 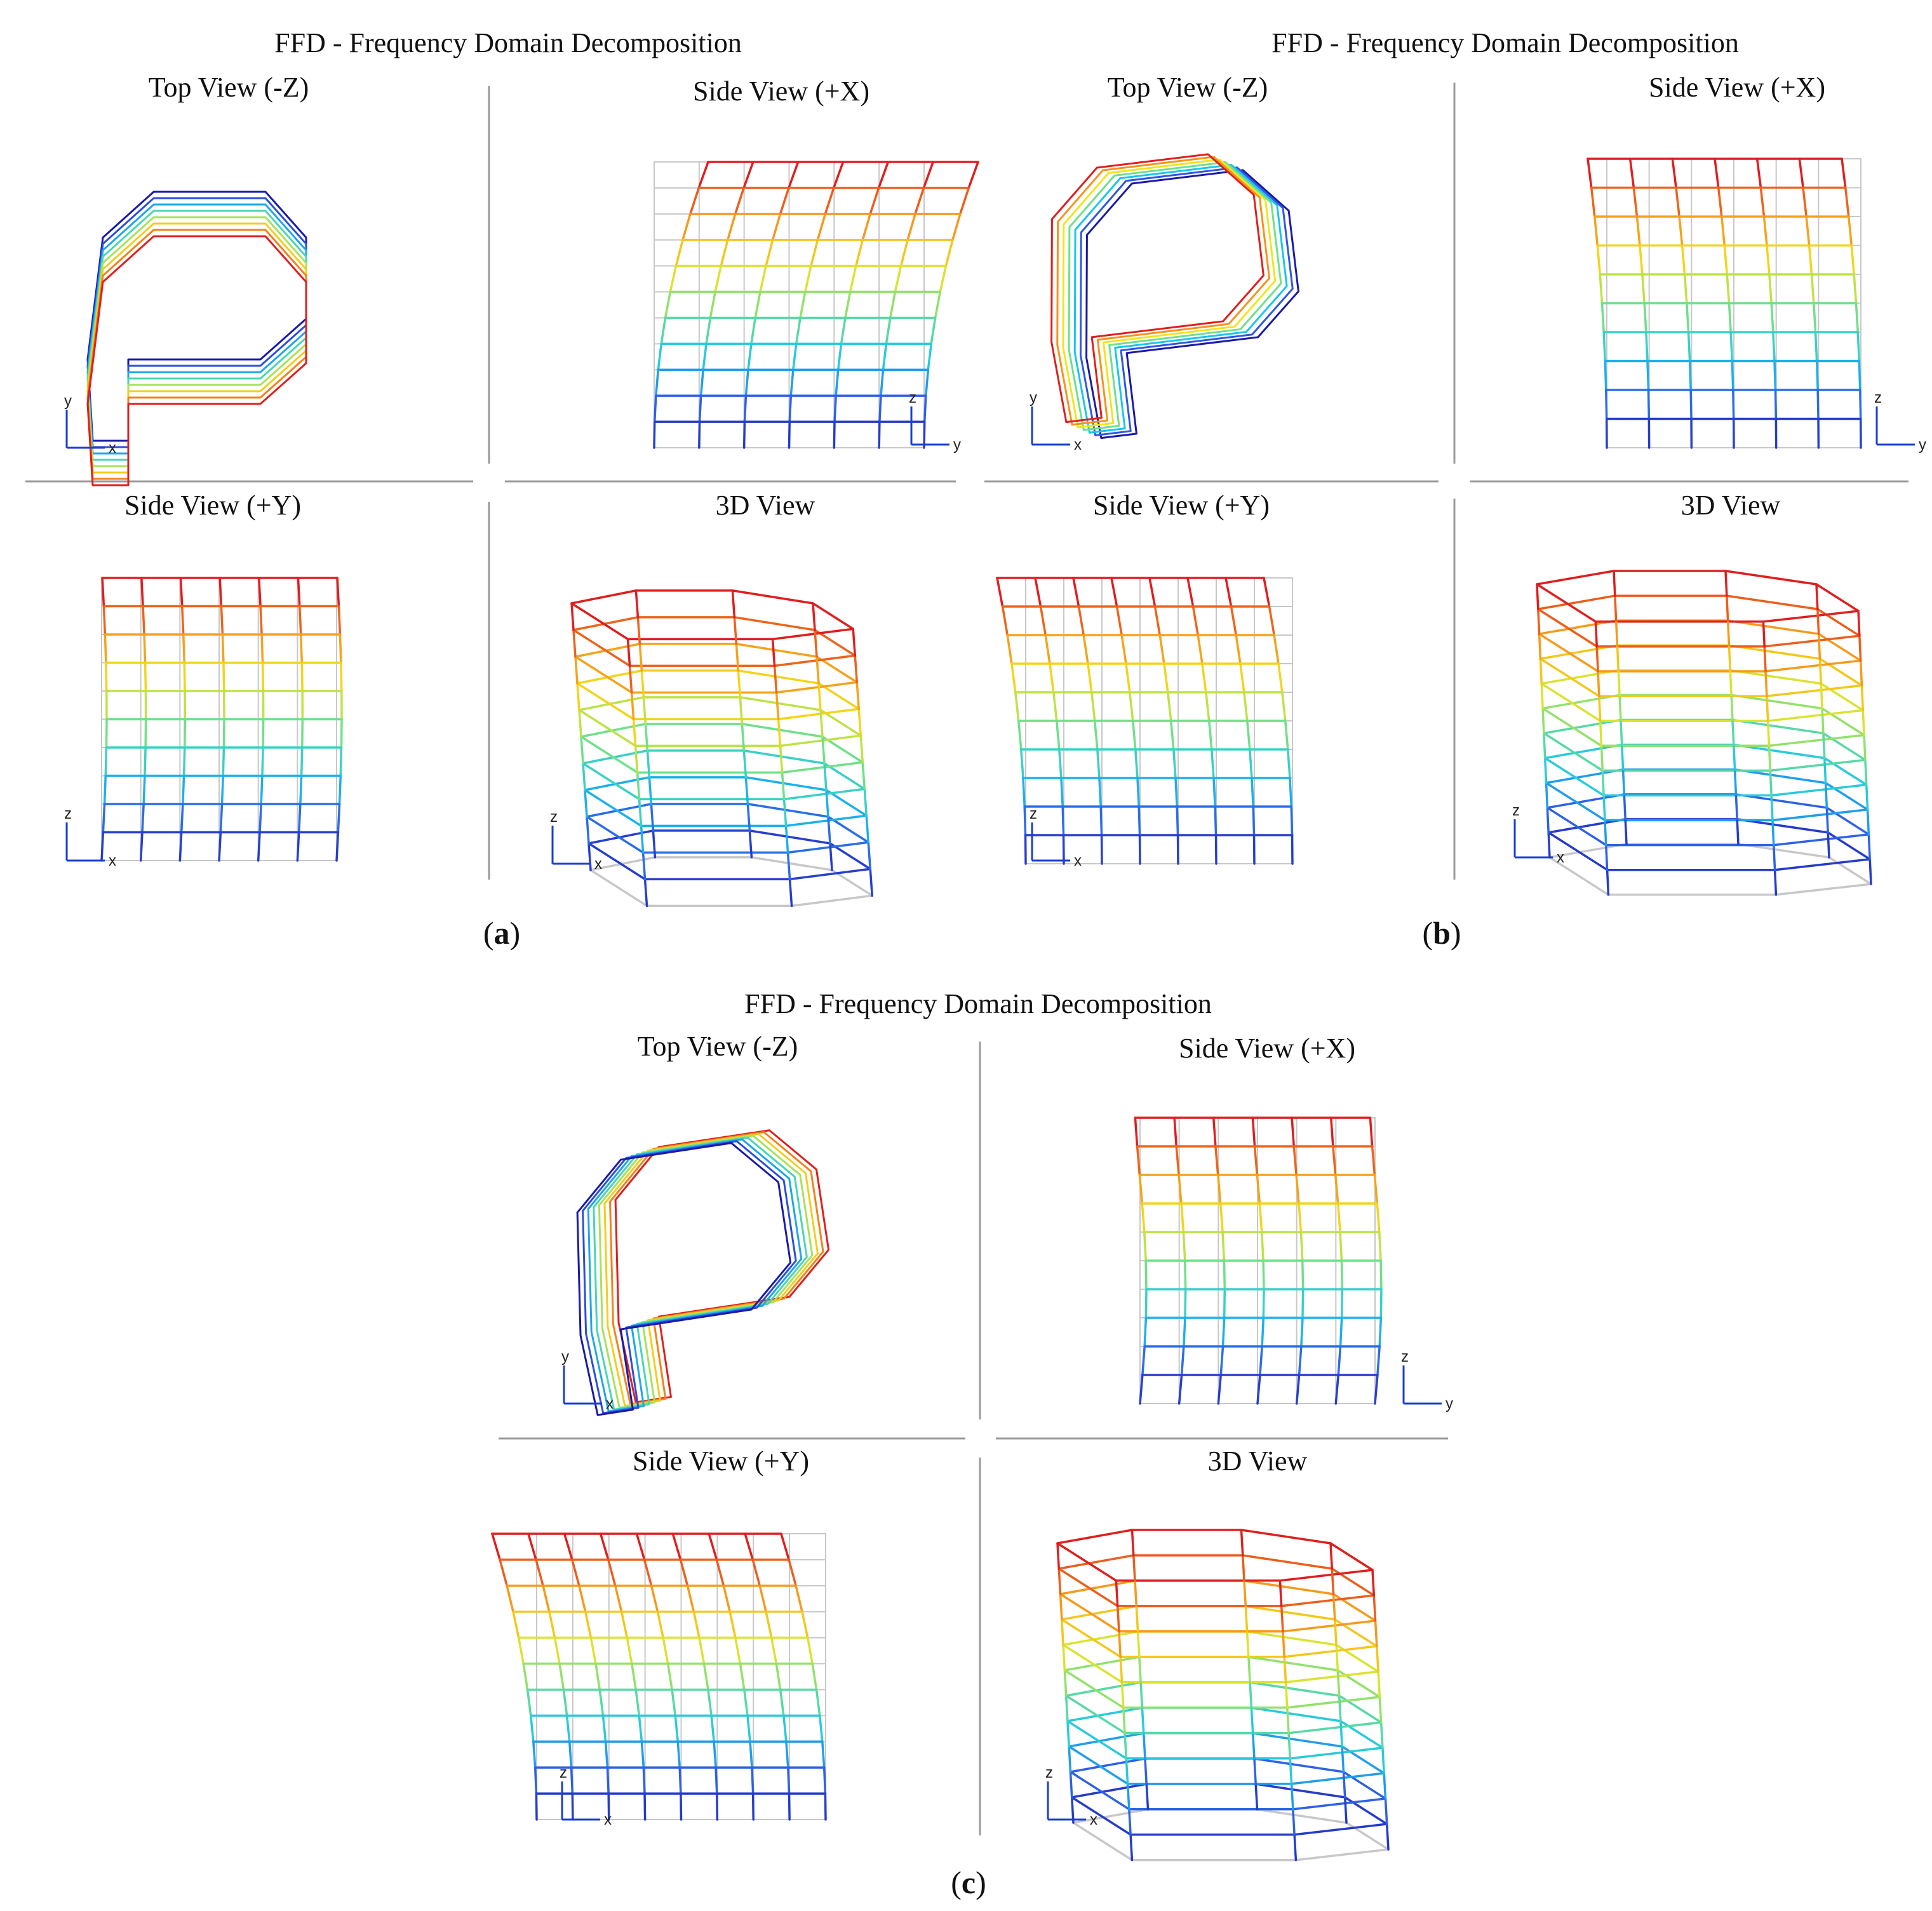 What do you see at coordinates (765, 506) in the screenshot?
I see `3d-view-title-a: 3D View` at bounding box center [765, 506].